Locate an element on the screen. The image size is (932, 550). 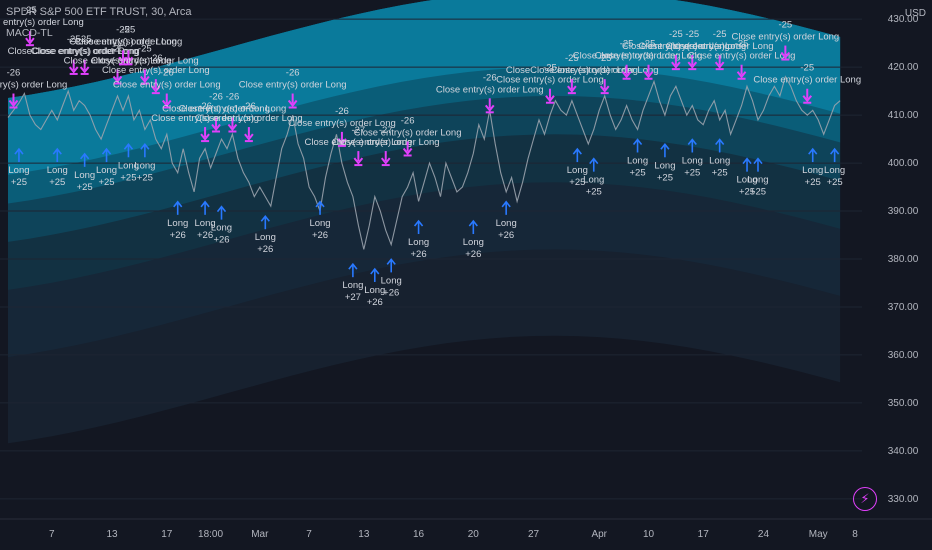
lightning-icon: ⚡ is located at coordinates (865, 499).